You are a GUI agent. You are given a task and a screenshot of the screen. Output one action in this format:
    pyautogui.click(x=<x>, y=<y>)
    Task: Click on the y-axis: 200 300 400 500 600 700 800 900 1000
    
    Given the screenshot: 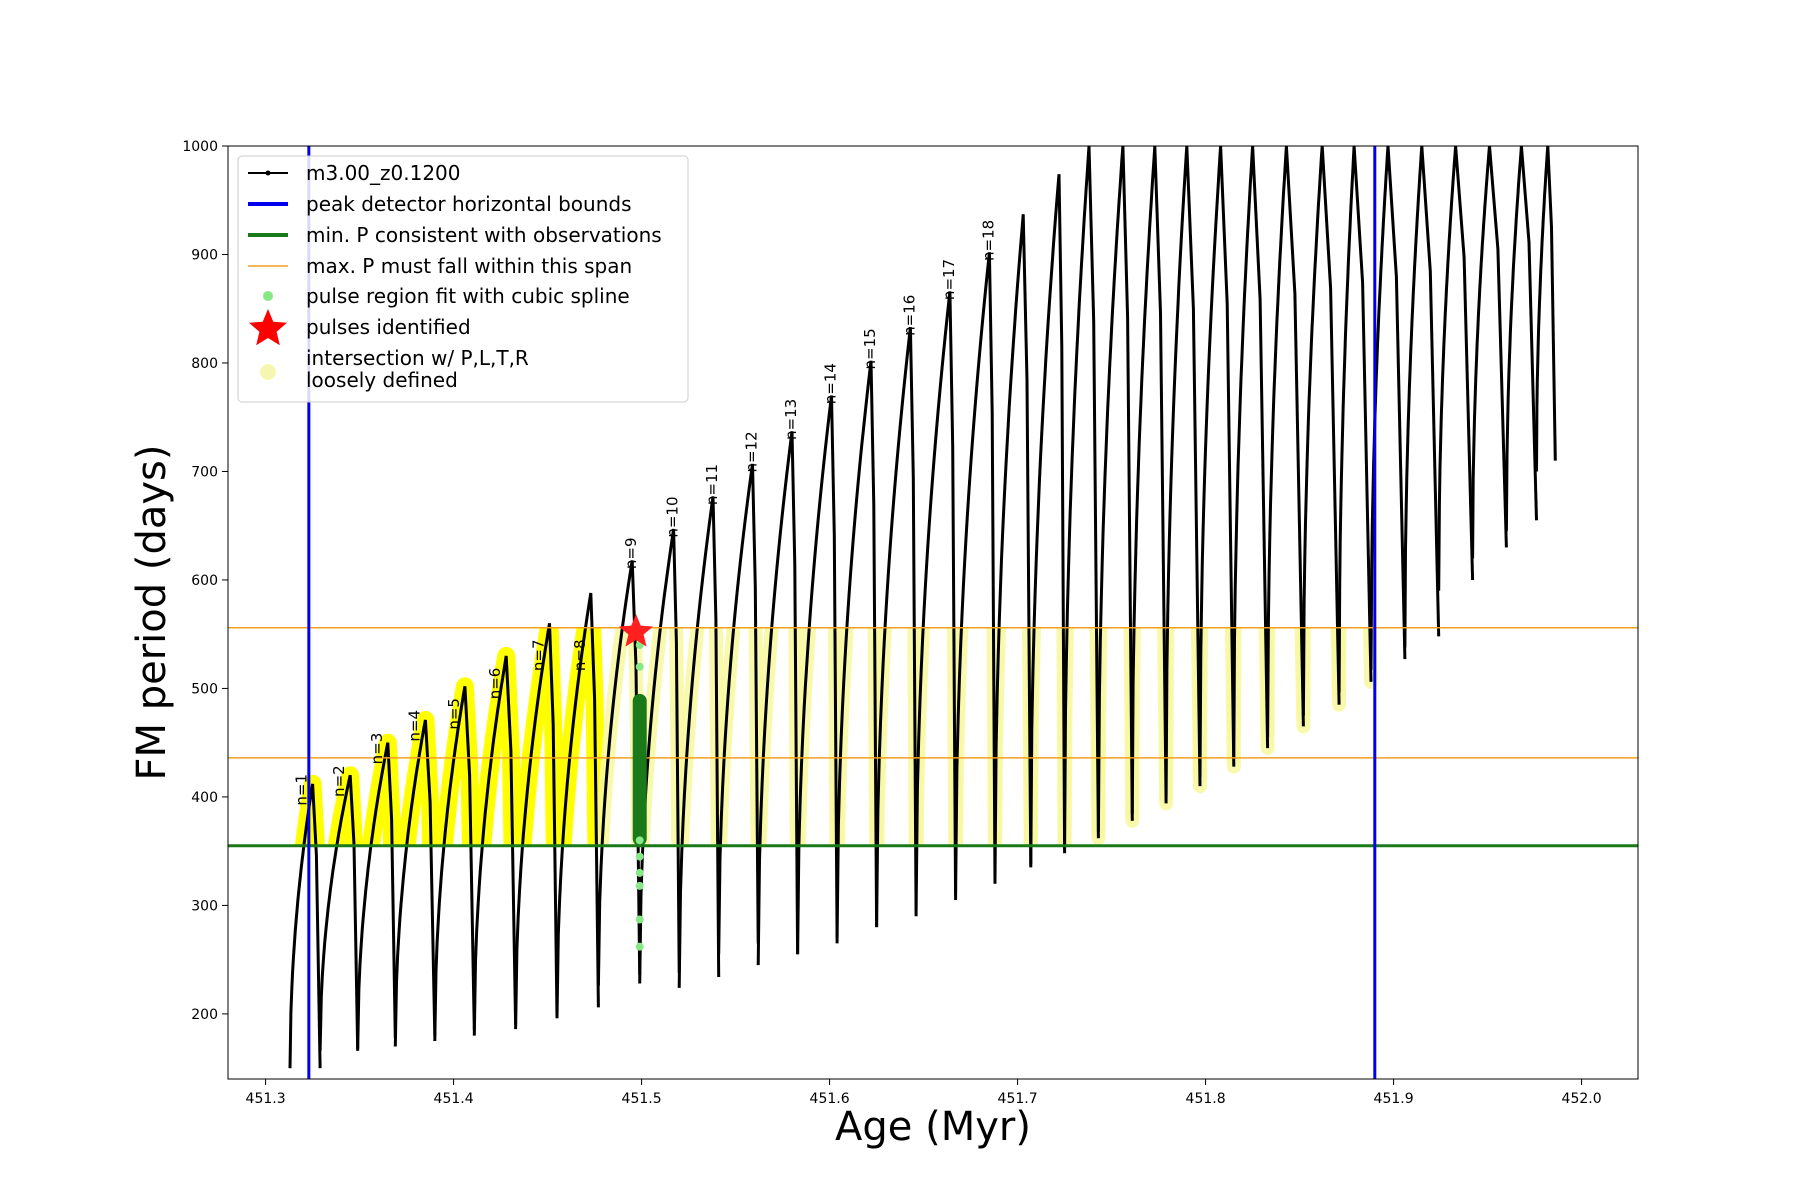 What is the action you would take?
    pyautogui.click(x=205, y=581)
    